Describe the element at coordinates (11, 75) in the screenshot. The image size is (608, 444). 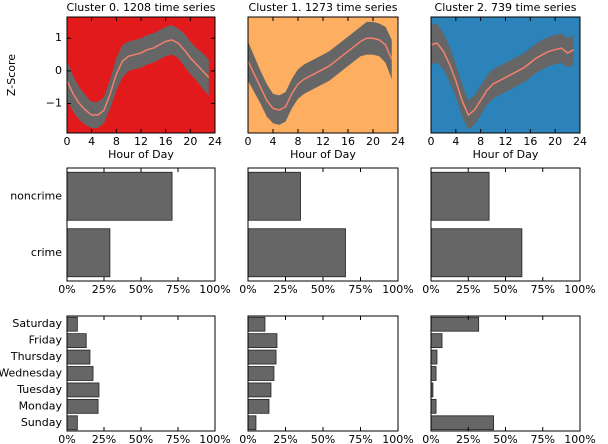
I see `y-axis-label: Z-Score` at that location.